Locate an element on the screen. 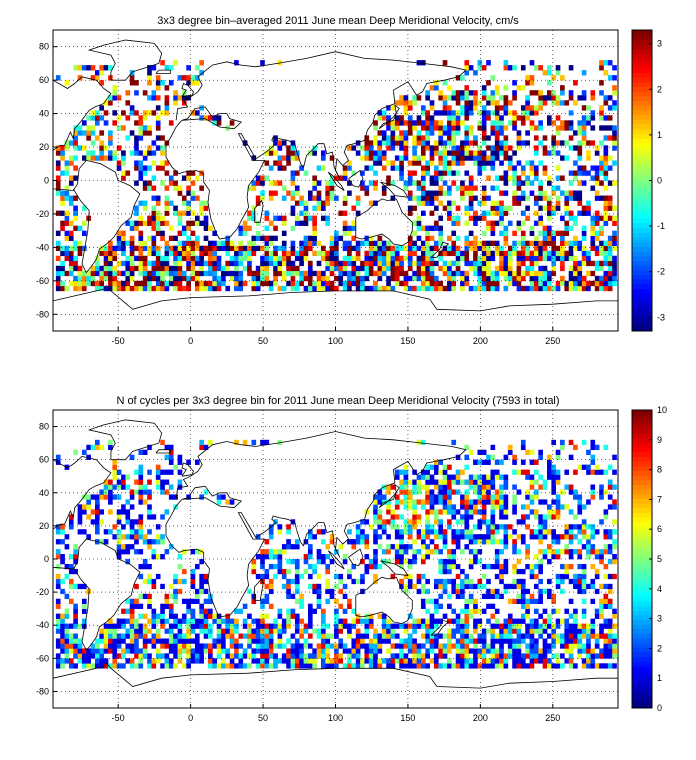  coastline is located at coordinates (394, 189).